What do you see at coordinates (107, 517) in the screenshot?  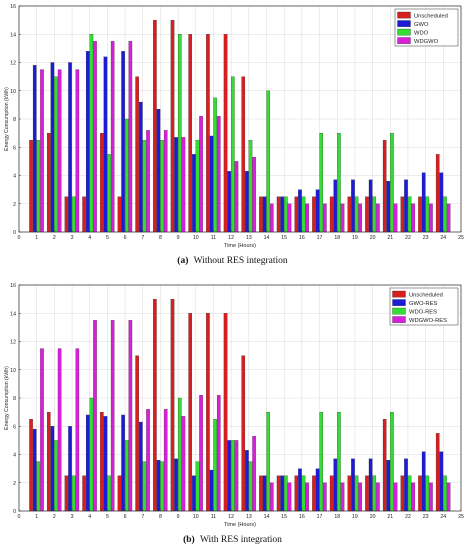 I see `x-tick-label: 5` at bounding box center [107, 517].